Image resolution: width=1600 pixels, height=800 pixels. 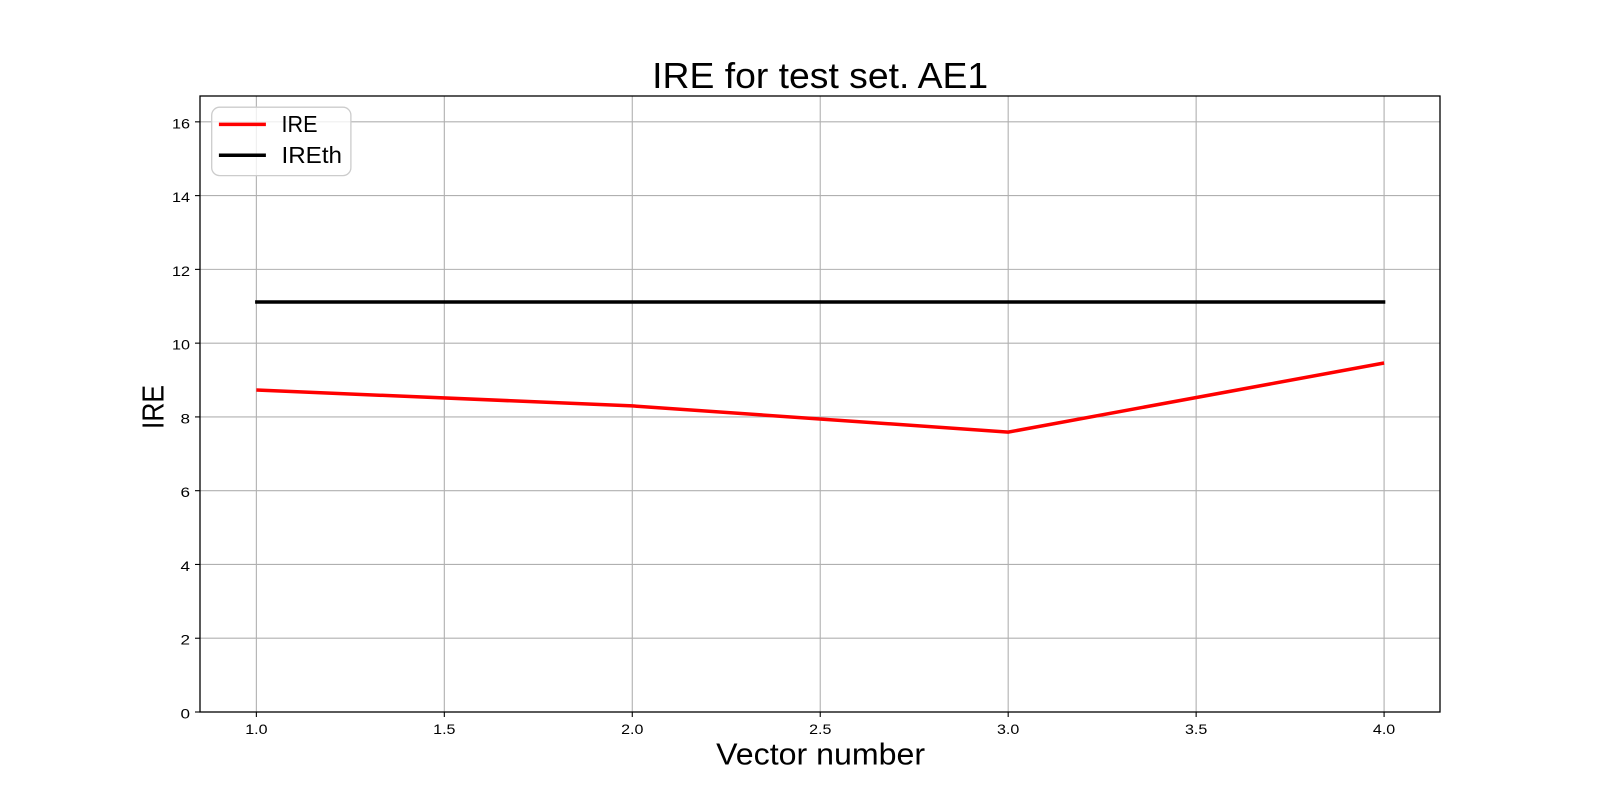 What do you see at coordinates (186, 641) in the screenshot?
I see `svg-text: 2` at bounding box center [186, 641].